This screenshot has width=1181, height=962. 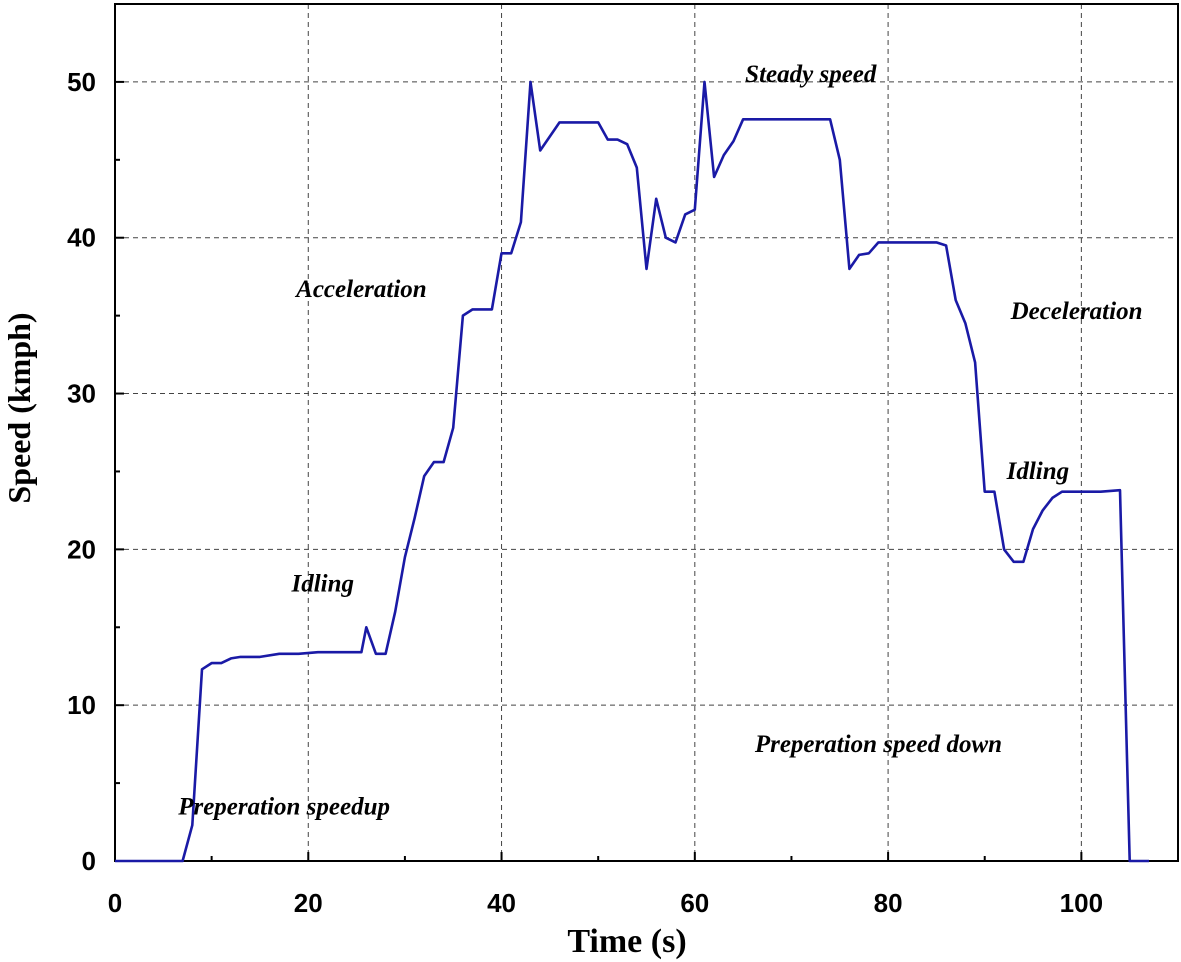 What do you see at coordinates (1081, 903) in the screenshot?
I see `x-tick-label-100: 100` at bounding box center [1081, 903].